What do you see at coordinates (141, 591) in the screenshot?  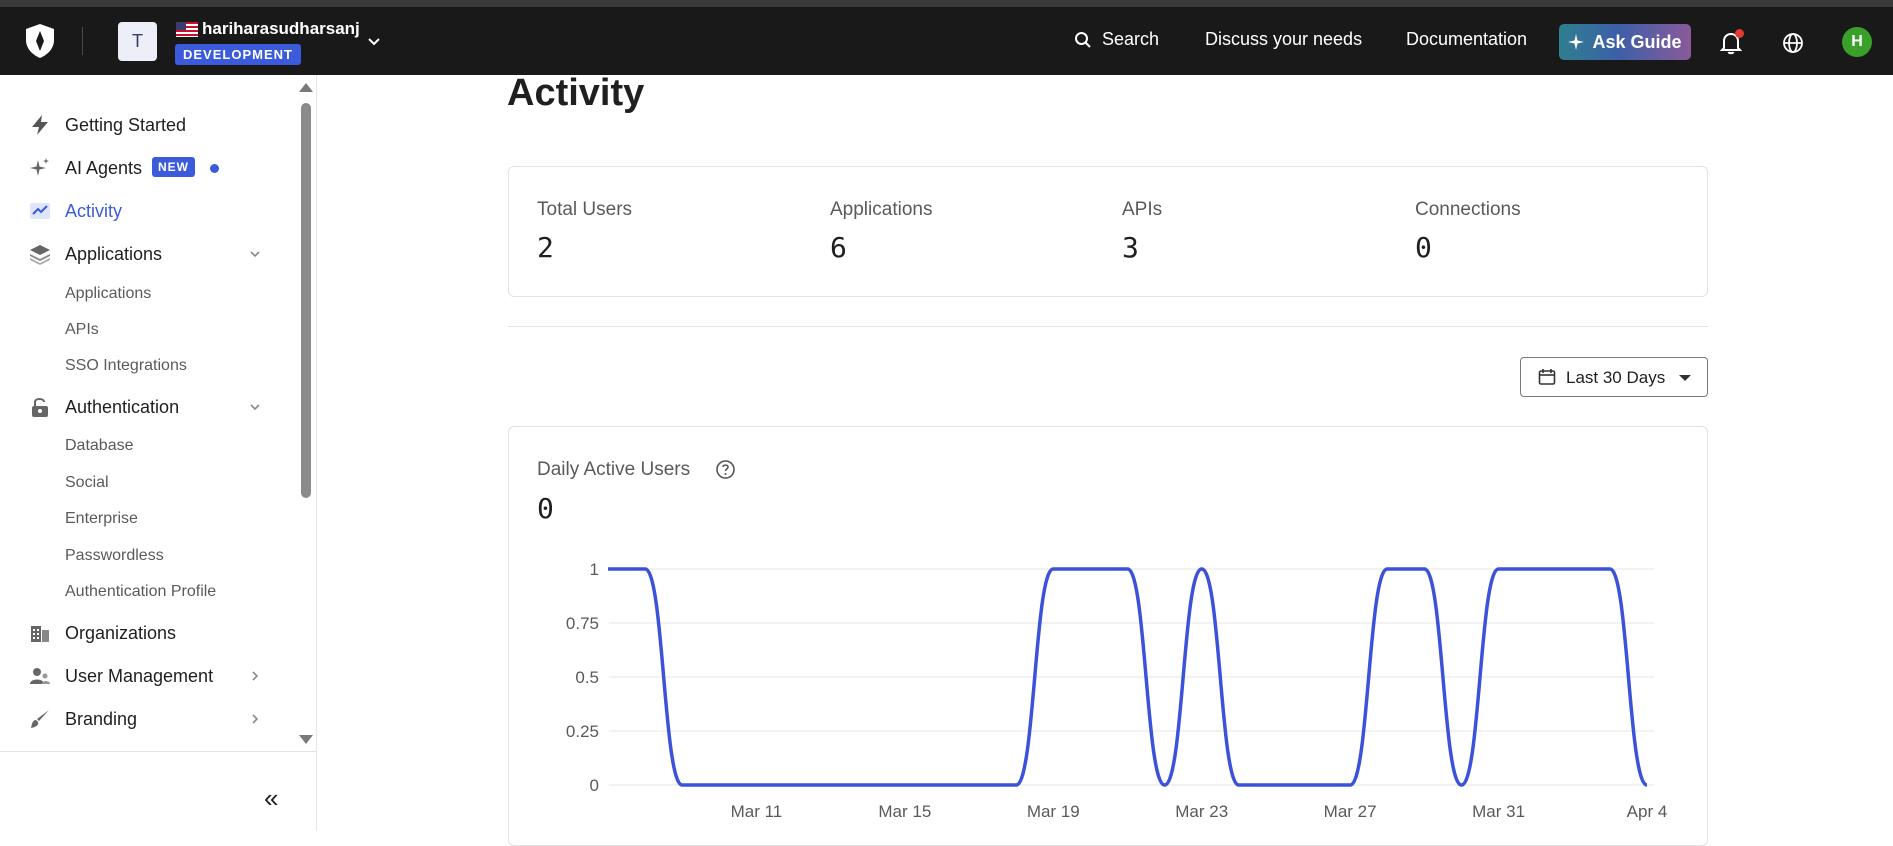 I see `sidebar-subitem-authentication-profile: Authentication Profile` at bounding box center [141, 591].